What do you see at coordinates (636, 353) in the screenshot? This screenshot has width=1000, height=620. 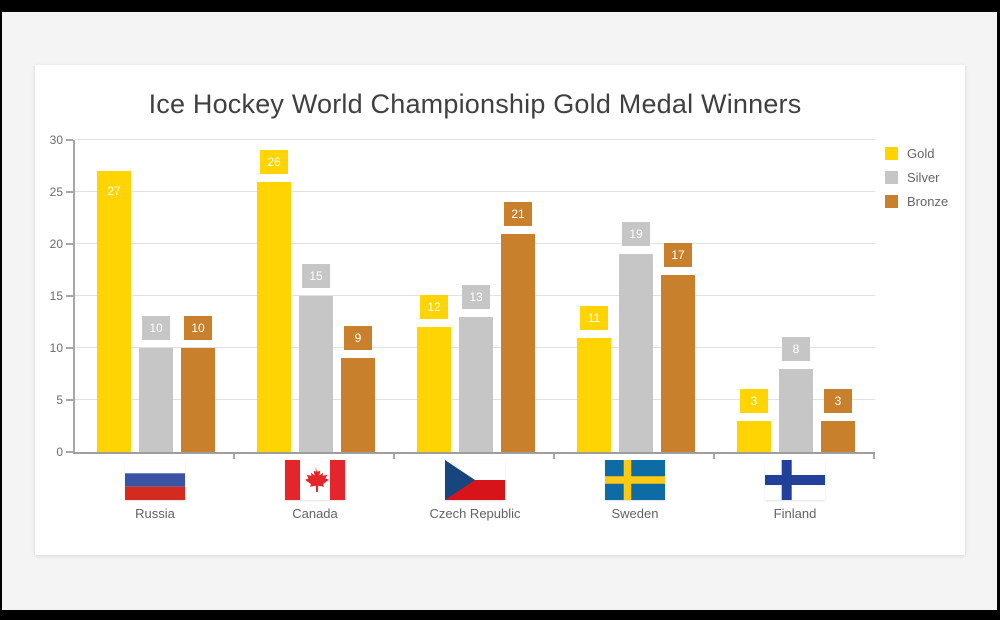 I see `bar-silver-sweden` at bounding box center [636, 353].